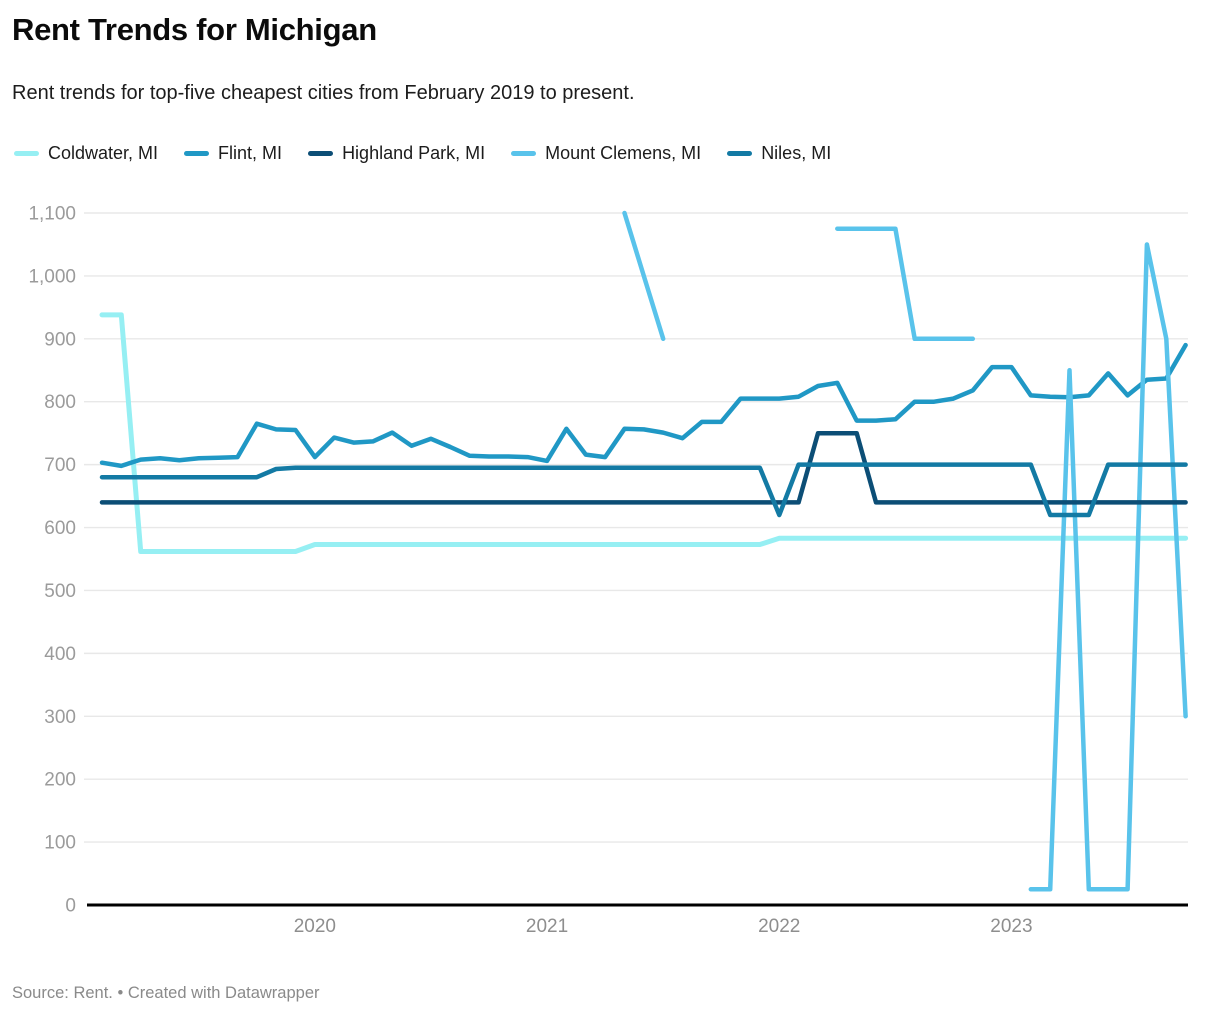 This screenshot has height=1020, width=1220. What do you see at coordinates (60, 843) in the screenshot?
I see `y-tick-label: 100` at bounding box center [60, 843].